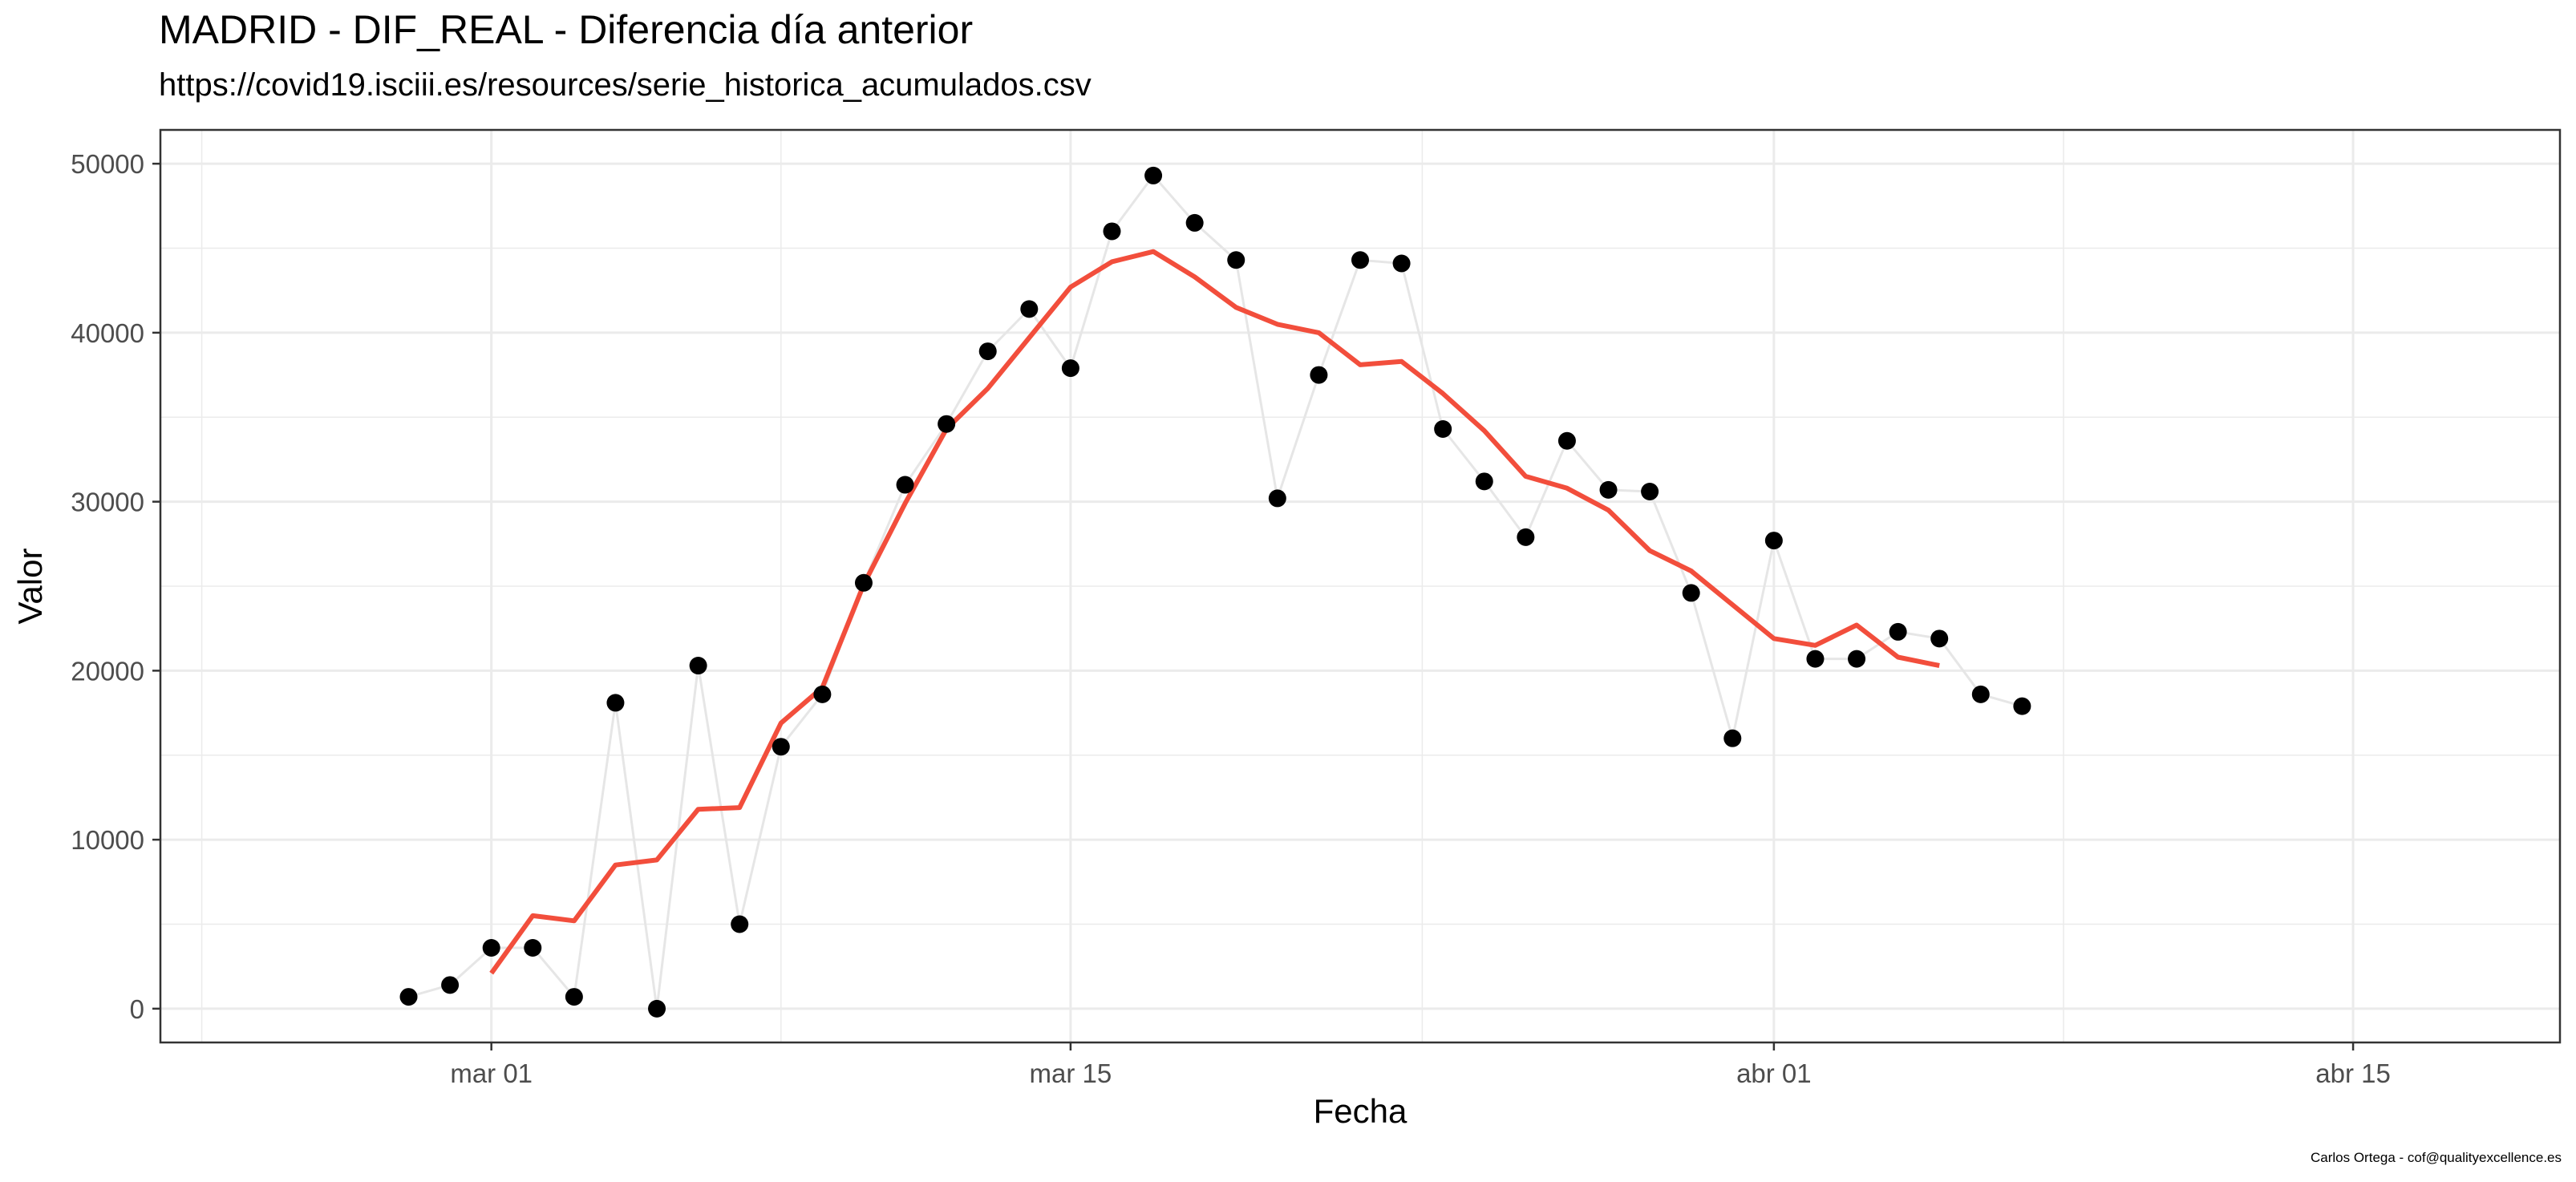 Image resolution: width=2576 pixels, height=1182 pixels. What do you see at coordinates (1774, 1073) in the screenshot?
I see `x-tick-label: abr 01` at bounding box center [1774, 1073].